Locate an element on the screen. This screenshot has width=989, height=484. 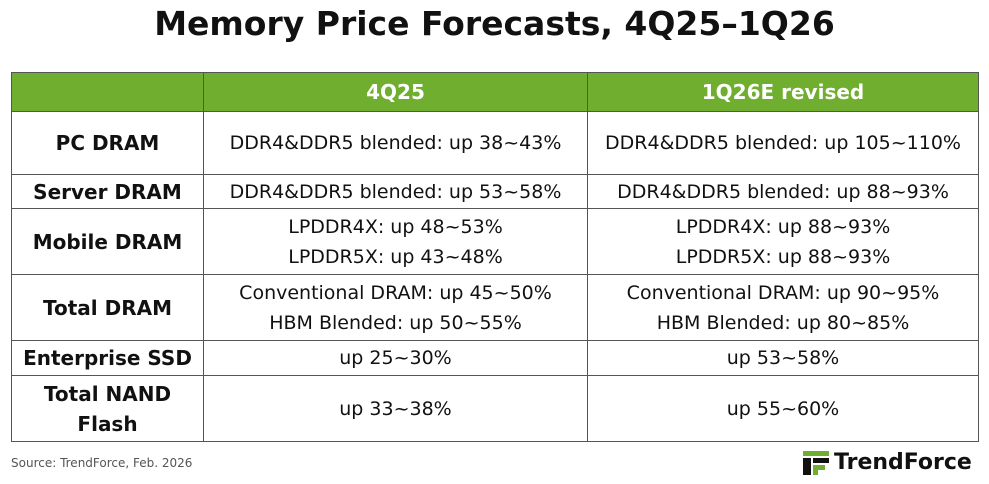
row-label: Enterprise SSD is located at coordinates (107, 358).